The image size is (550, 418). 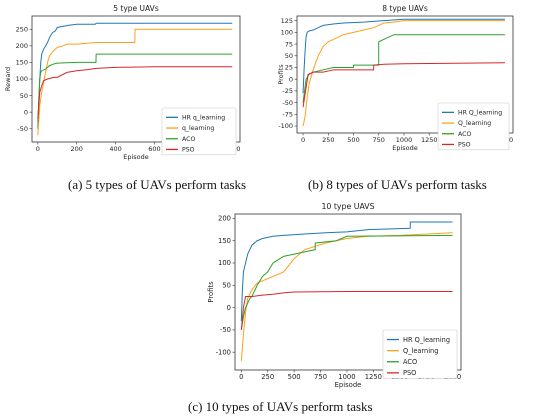 What do you see at coordinates (8, 79) in the screenshot?
I see `y-axis-label: Reward` at bounding box center [8, 79].